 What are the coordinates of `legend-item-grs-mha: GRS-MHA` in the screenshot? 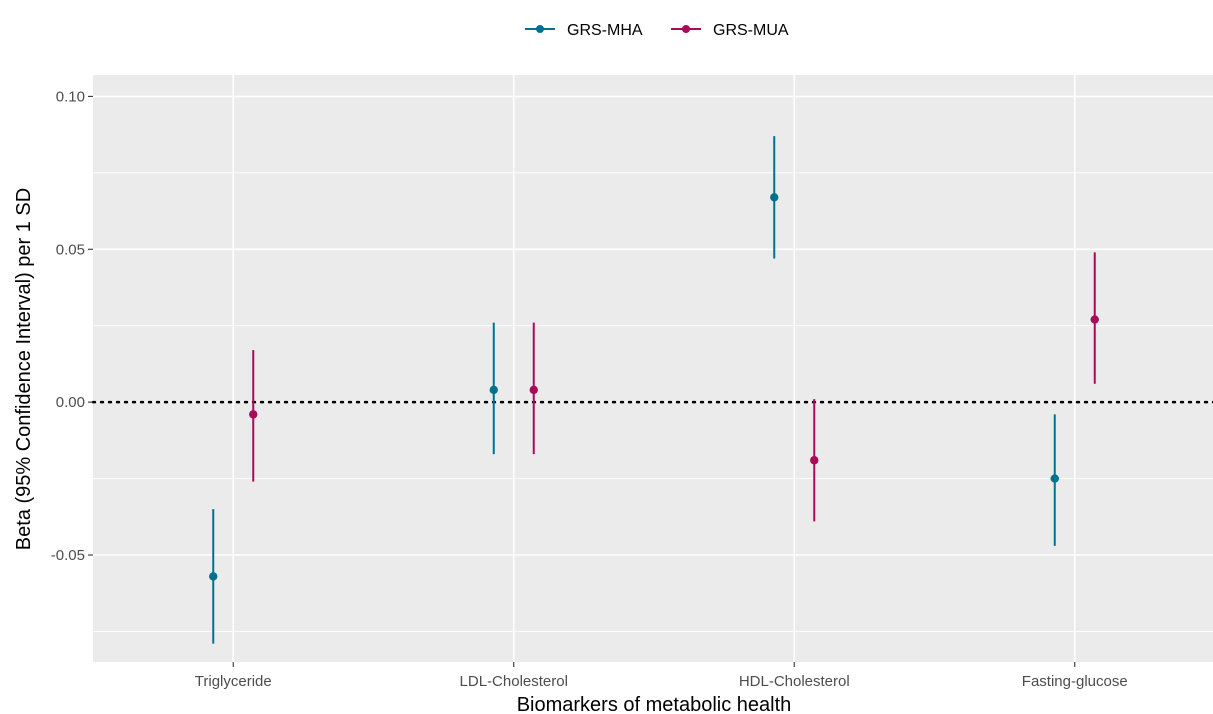 It's located at (584, 30).